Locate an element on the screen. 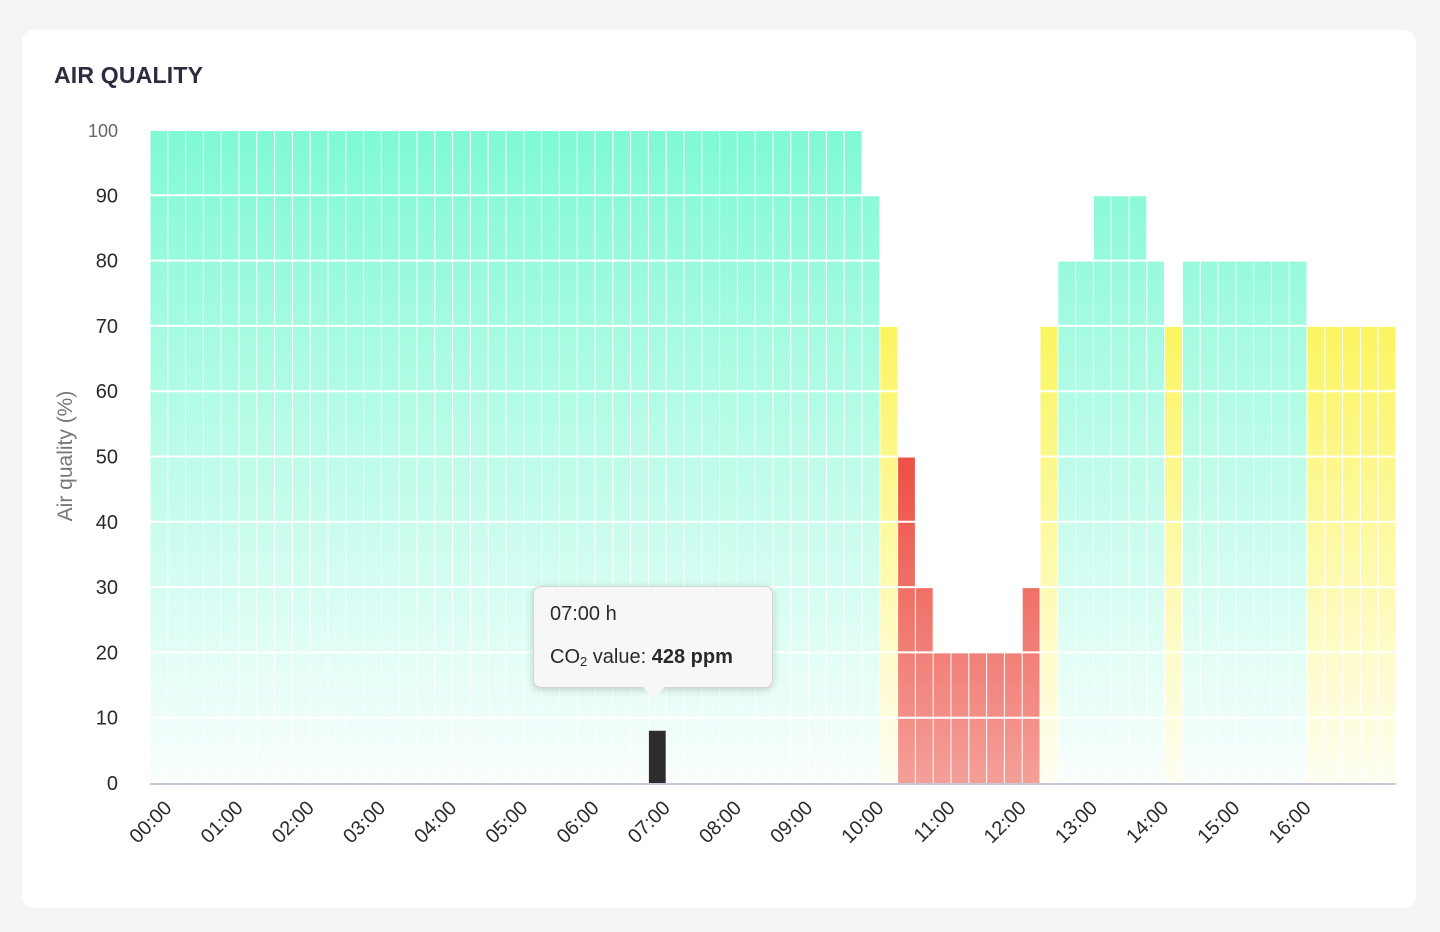 This screenshot has height=932, width=1440. y-tick-label: 20 is located at coordinates (107, 653).